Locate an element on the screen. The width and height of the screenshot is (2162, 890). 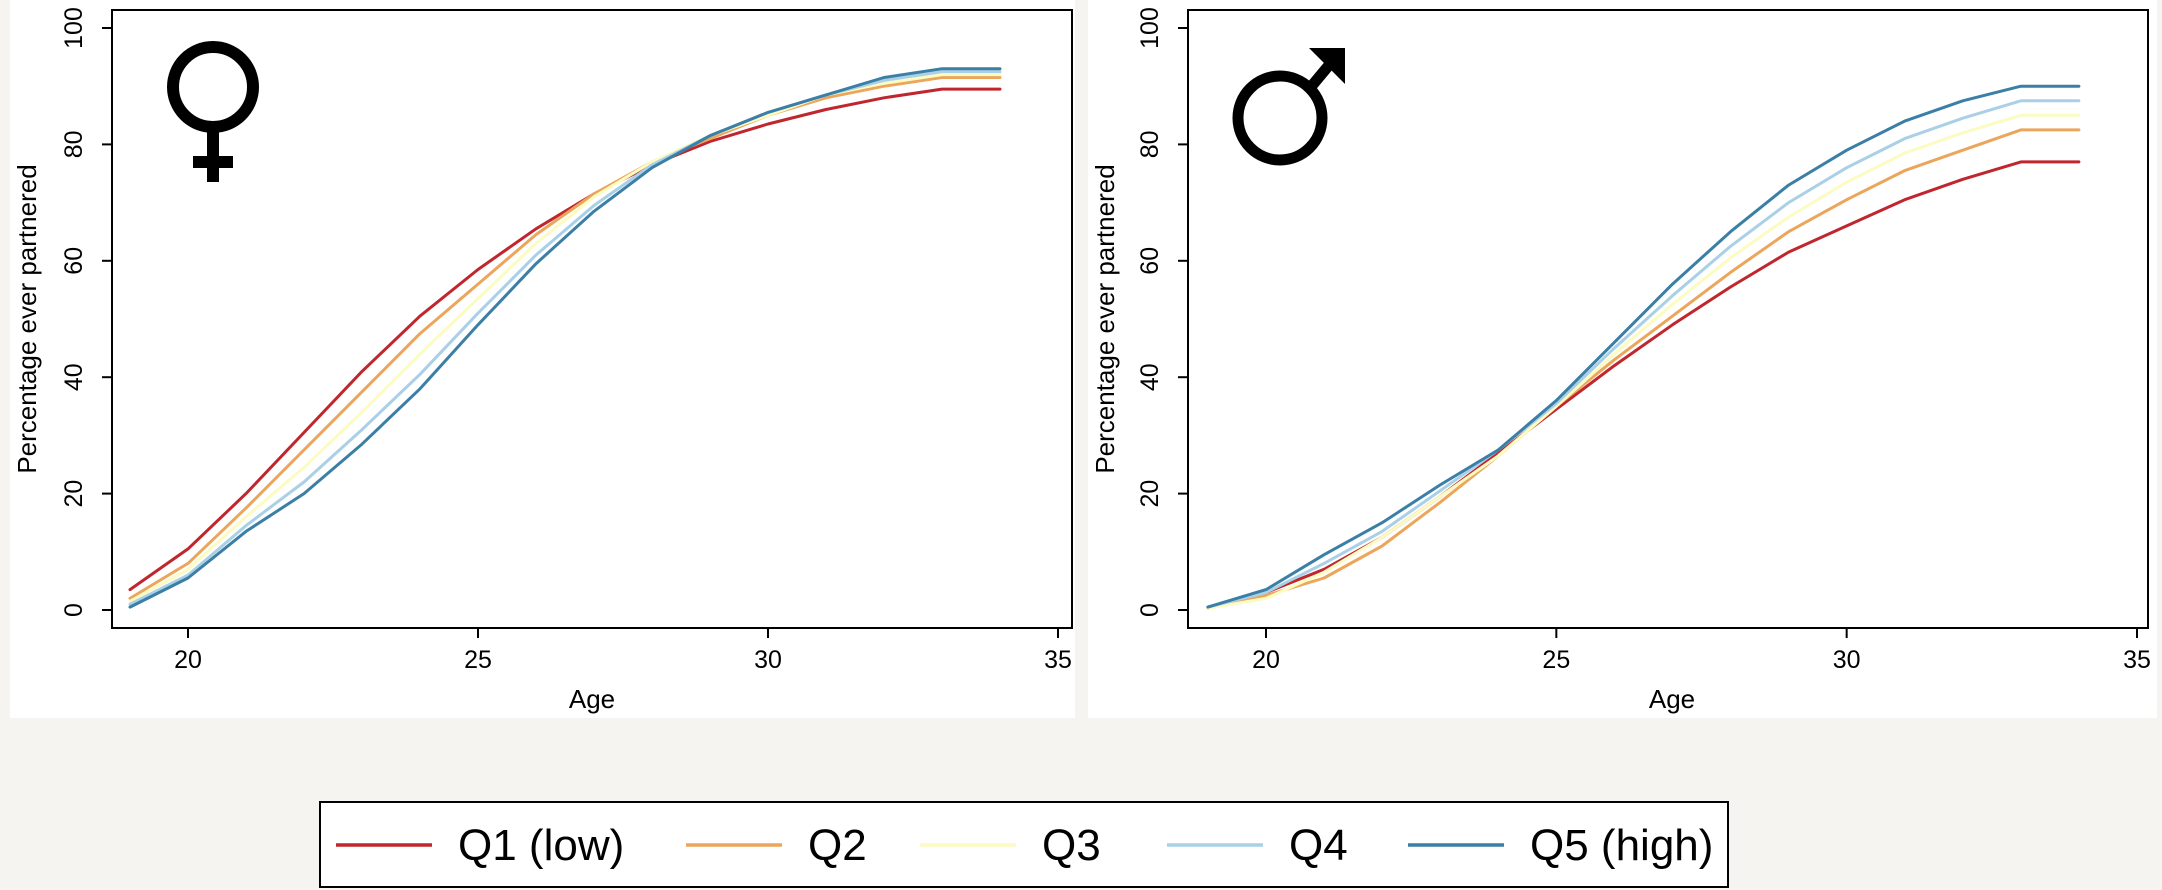
arrow-head is located at coordinates (1327, 66).